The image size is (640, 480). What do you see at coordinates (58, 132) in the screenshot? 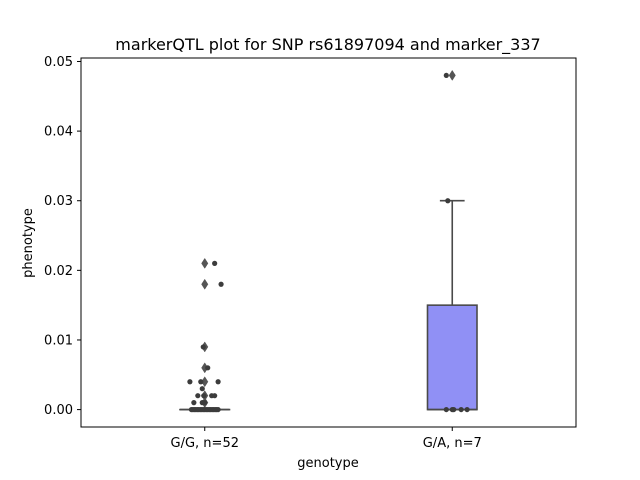
I see `y-tick-label: 0.04` at bounding box center [58, 132].